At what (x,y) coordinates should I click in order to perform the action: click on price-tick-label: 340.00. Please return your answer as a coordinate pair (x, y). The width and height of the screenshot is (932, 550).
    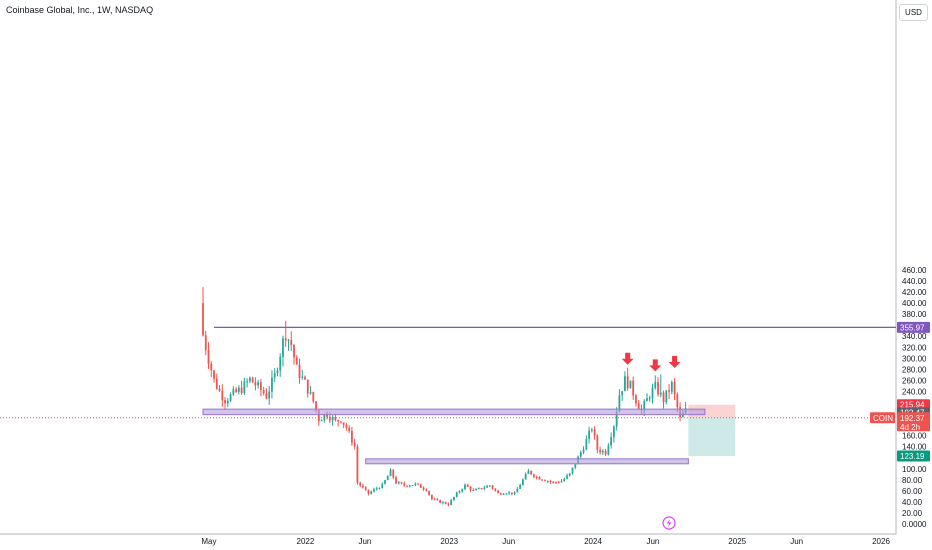
    Looking at the image, I should click on (914, 336).